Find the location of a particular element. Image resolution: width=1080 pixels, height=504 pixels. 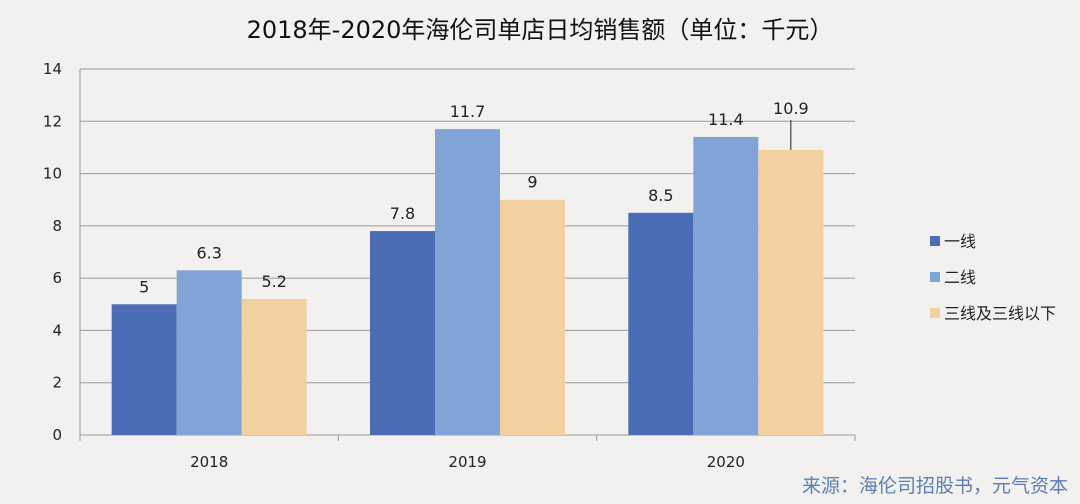

data-label: 10.9 is located at coordinates (791, 108).